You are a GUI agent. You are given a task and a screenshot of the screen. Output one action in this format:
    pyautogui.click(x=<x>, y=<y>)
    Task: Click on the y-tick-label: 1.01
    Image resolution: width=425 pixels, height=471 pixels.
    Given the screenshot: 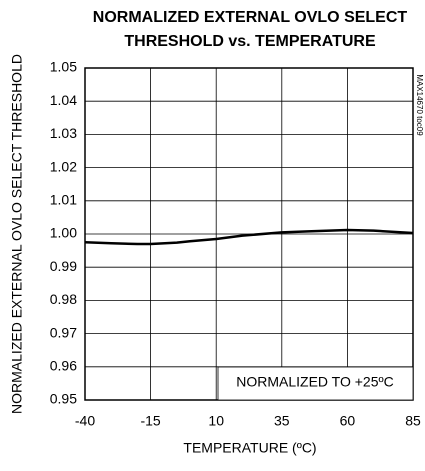 What is the action you would take?
    pyautogui.click(x=63, y=200)
    